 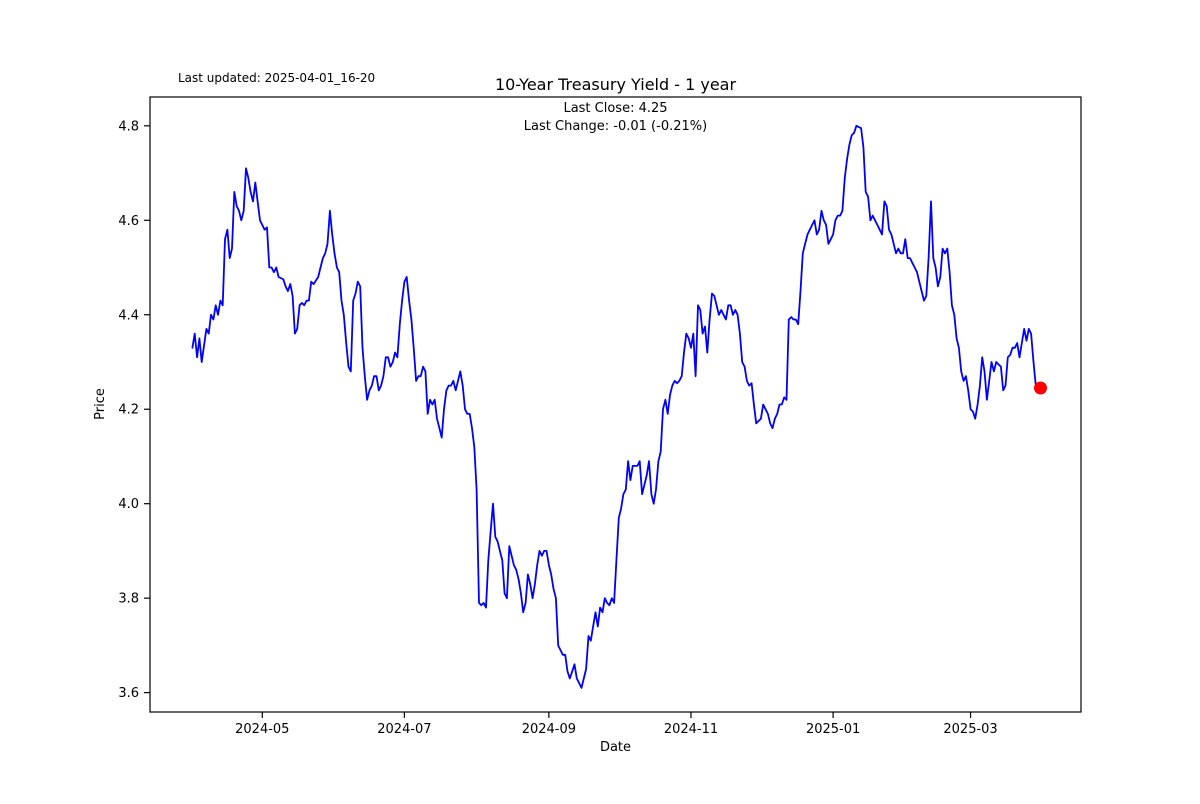 I want to click on y-axis-label: Price, so click(x=100, y=404).